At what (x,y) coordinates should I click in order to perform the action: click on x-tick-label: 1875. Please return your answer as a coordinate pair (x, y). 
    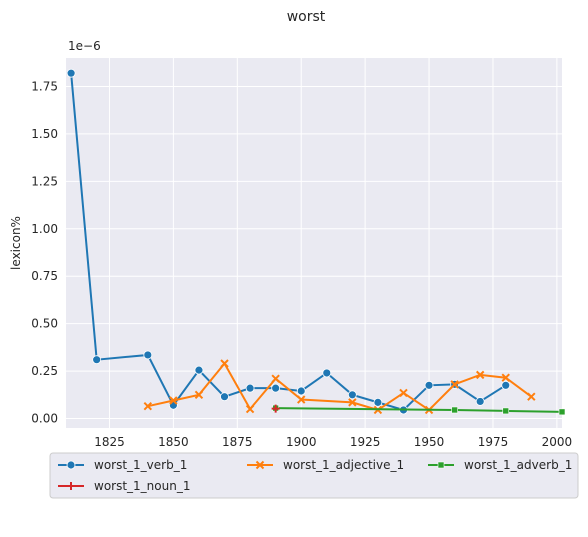
    Looking at the image, I should click on (237, 442).